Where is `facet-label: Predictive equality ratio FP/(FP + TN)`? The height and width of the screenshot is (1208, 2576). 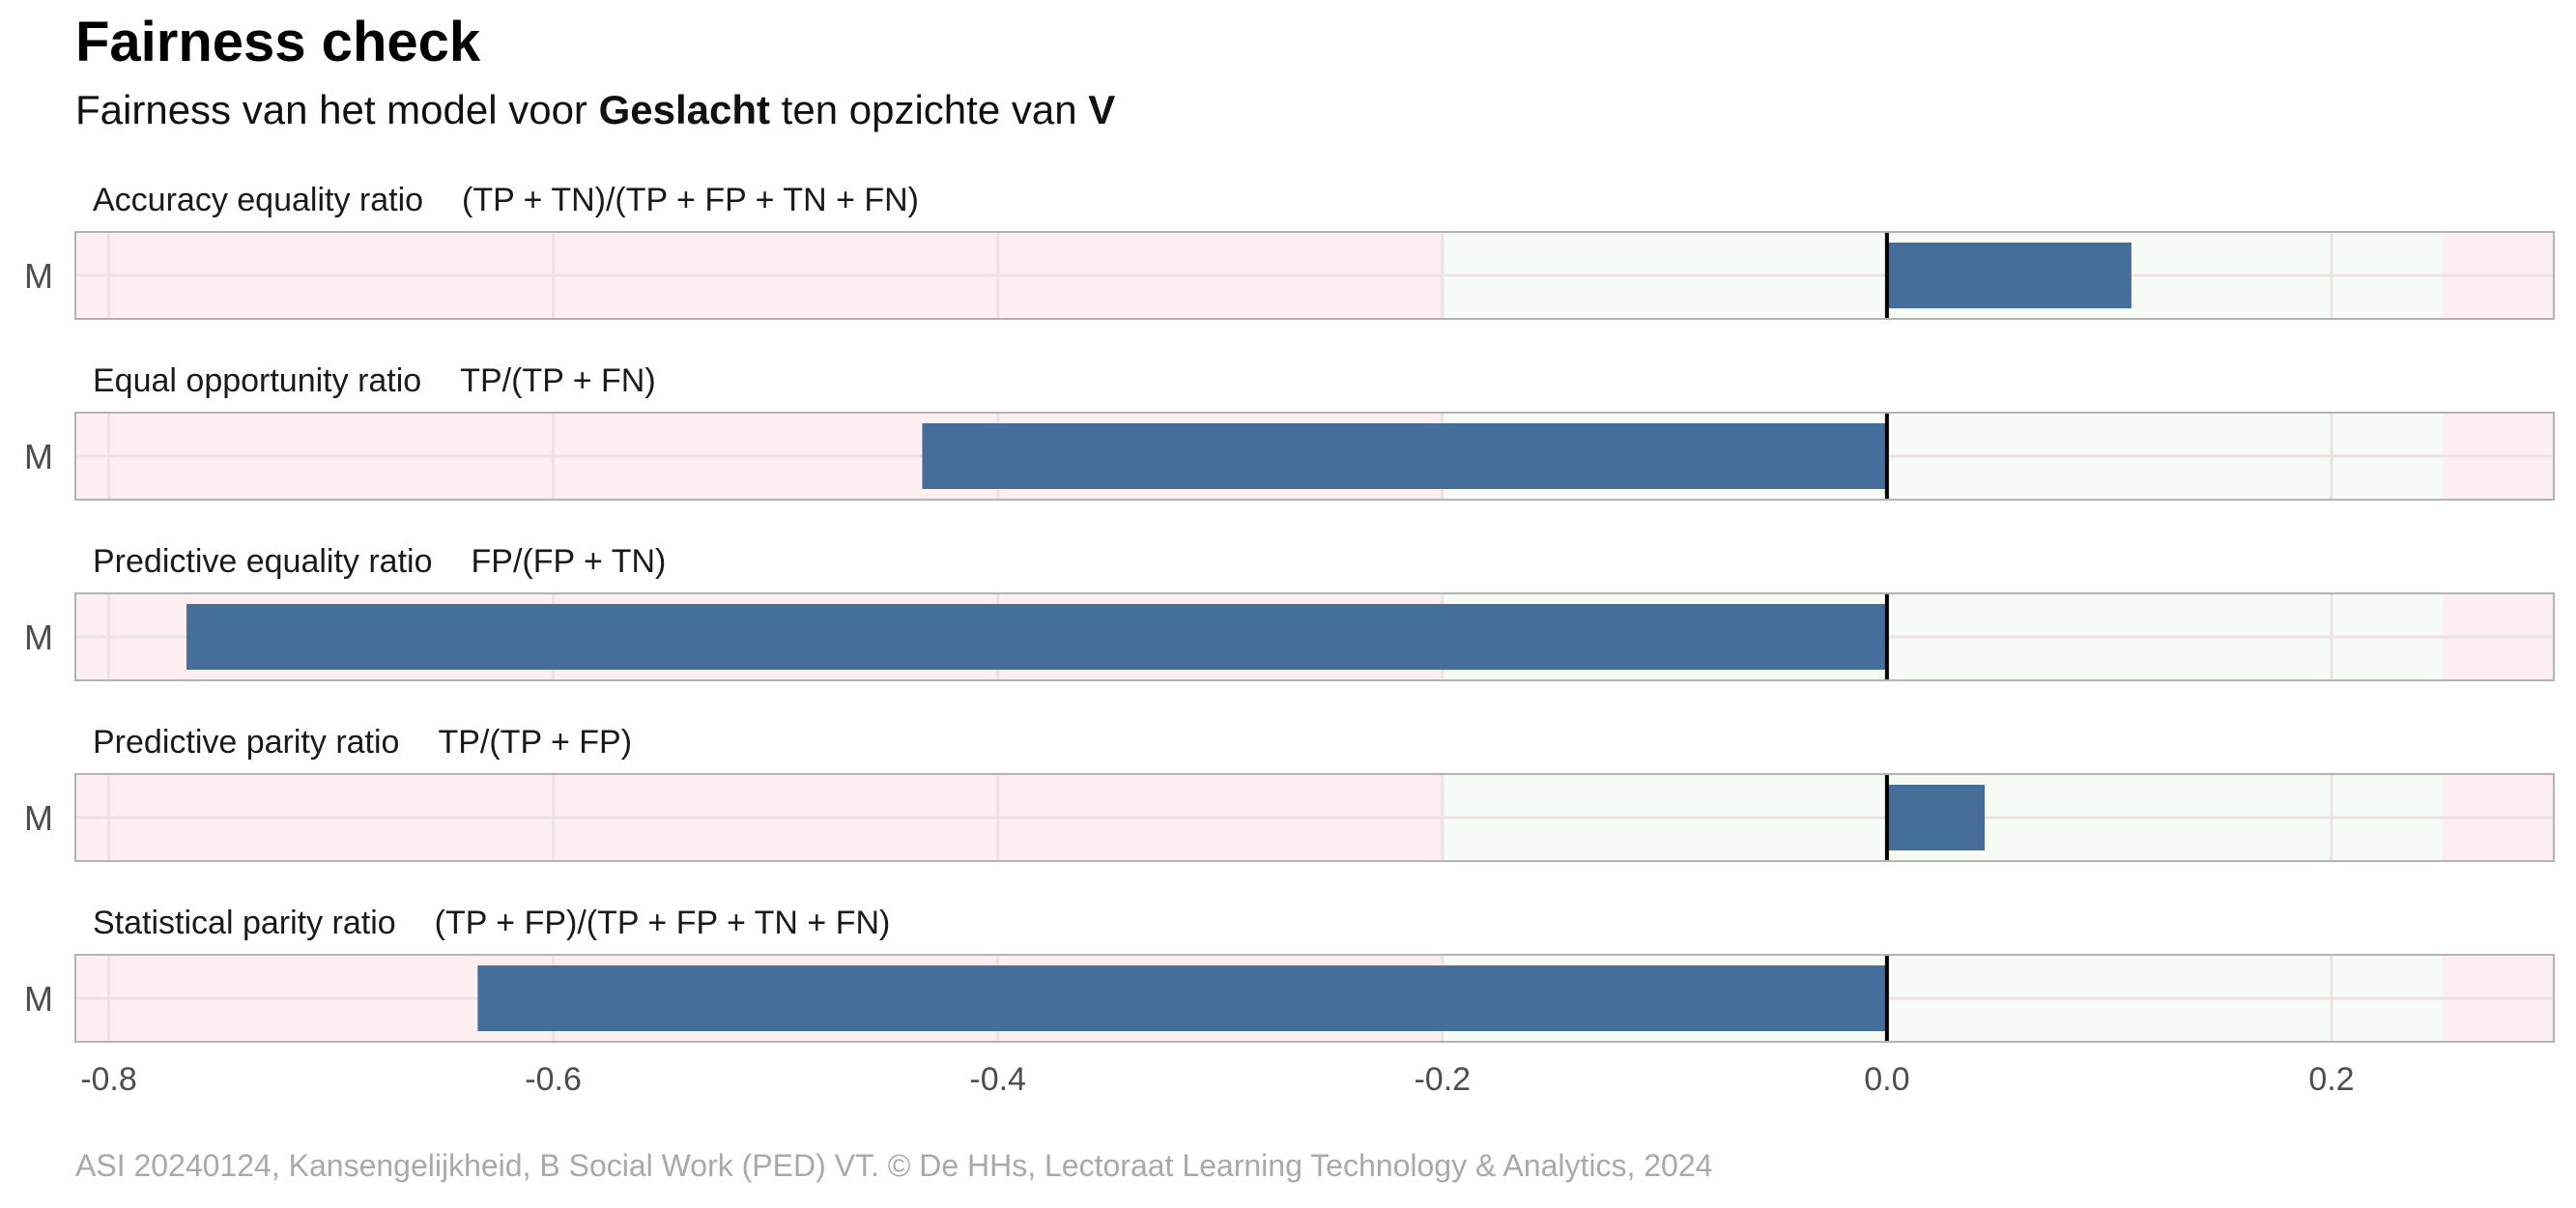 facet-label: Predictive equality ratio FP/(FP + TN) is located at coordinates (380, 561).